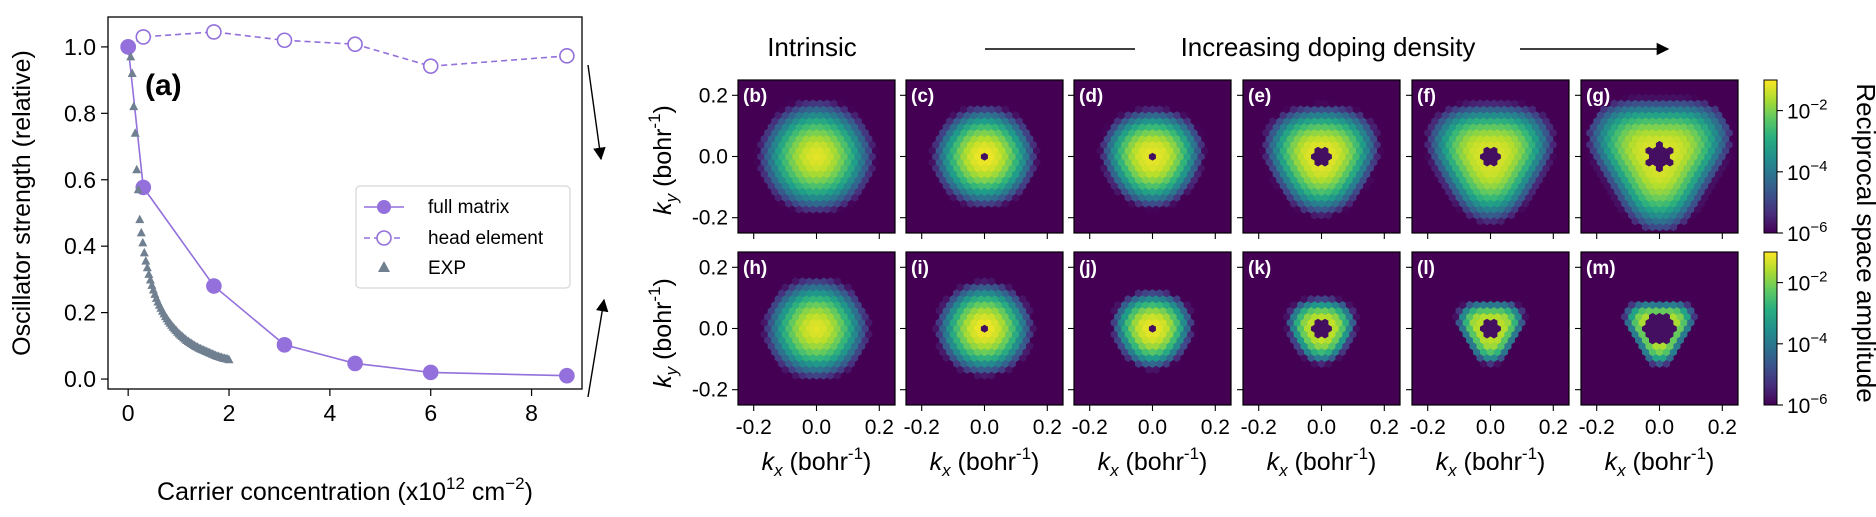 Image resolution: width=1876 pixels, height=517 pixels. What do you see at coordinates (1659, 427) in the screenshot?
I see `heatmap-x-tick-label: 0.0` at bounding box center [1659, 427].